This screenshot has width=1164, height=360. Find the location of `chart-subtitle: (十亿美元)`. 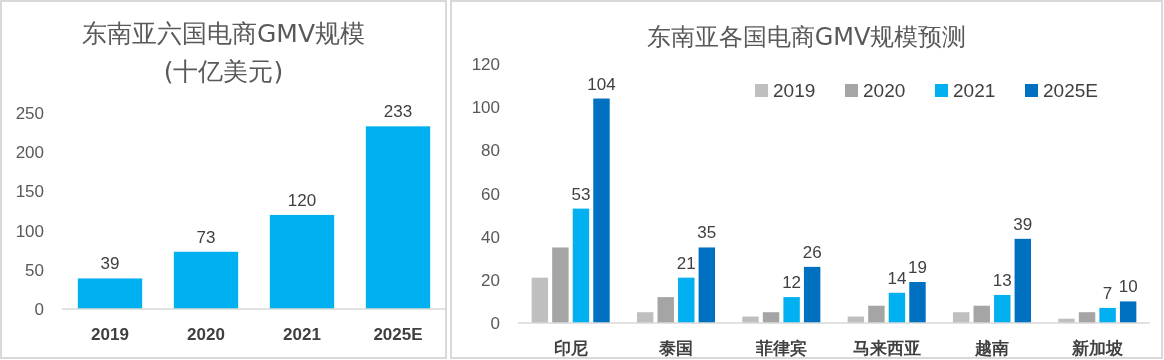

chart-subtitle: (十亿美元) is located at coordinates (223, 71).